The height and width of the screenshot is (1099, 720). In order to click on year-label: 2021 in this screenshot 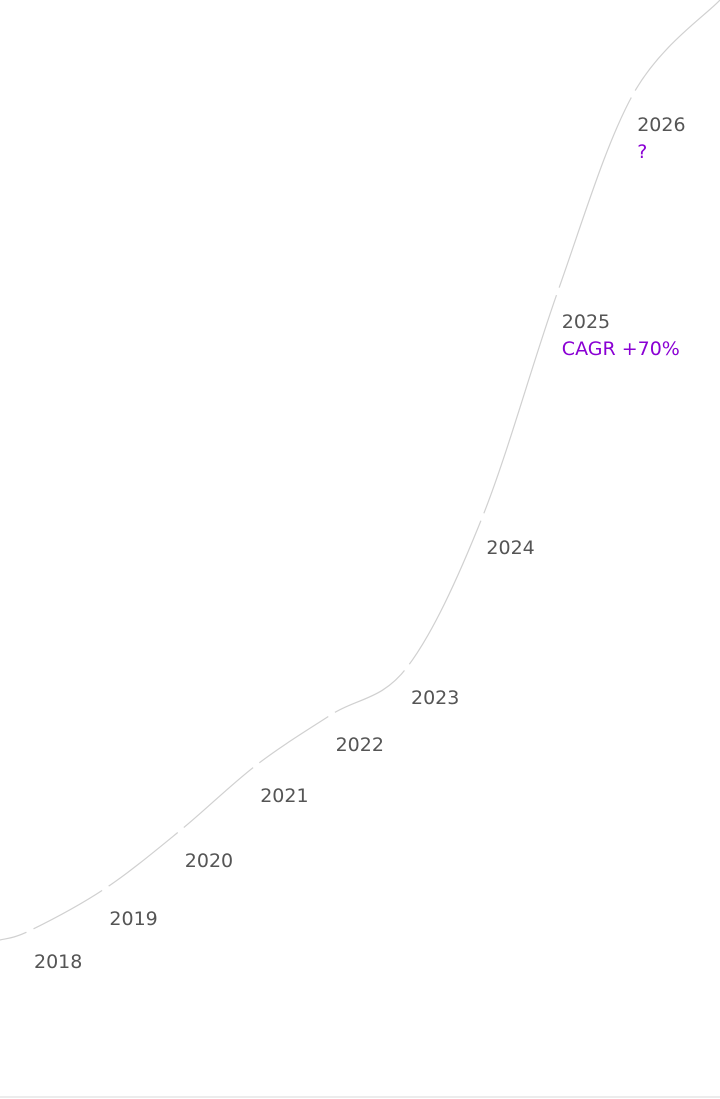, I will do `click(284, 796)`.